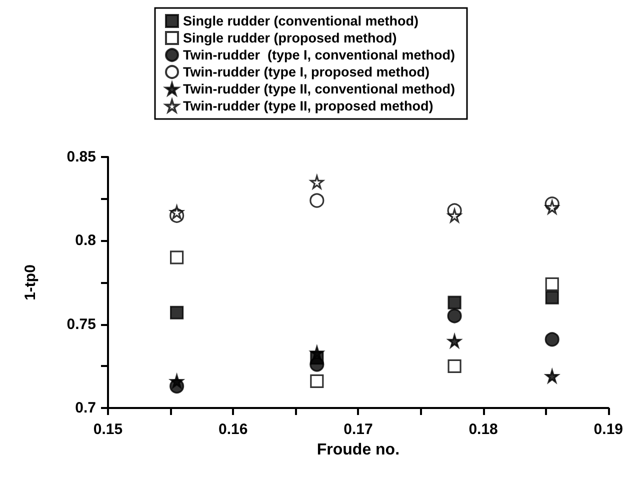  I want to click on x-axis-title: Froude no., so click(358, 449).